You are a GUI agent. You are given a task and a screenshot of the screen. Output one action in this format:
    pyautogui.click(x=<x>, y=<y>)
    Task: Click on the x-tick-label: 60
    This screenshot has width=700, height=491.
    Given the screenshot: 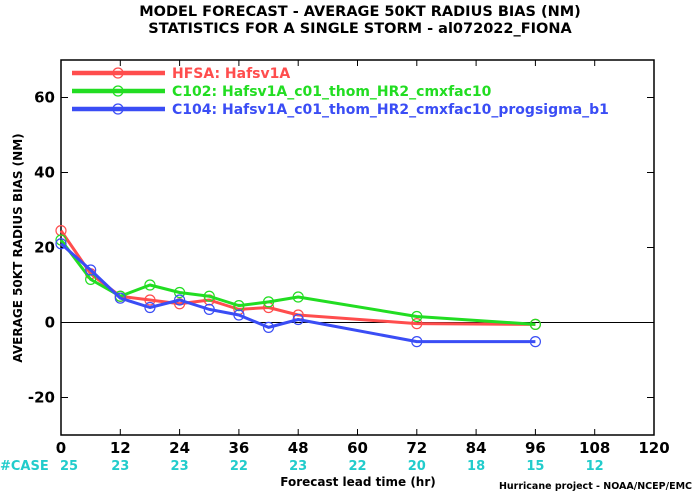 What is the action you would take?
    pyautogui.click(x=357, y=448)
    